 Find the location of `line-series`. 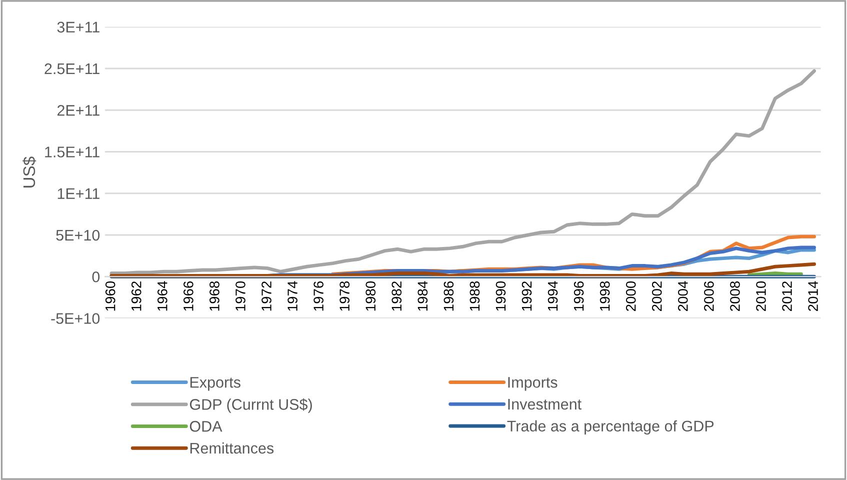

line-series is located at coordinates (463, 270).